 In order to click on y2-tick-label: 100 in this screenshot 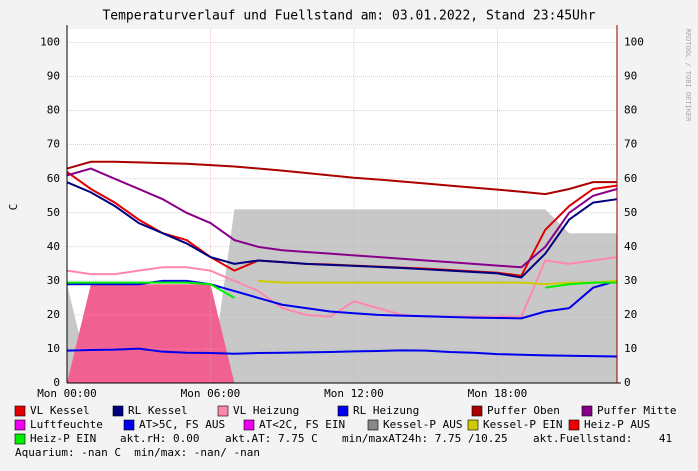, I will do `click(634, 42)`.